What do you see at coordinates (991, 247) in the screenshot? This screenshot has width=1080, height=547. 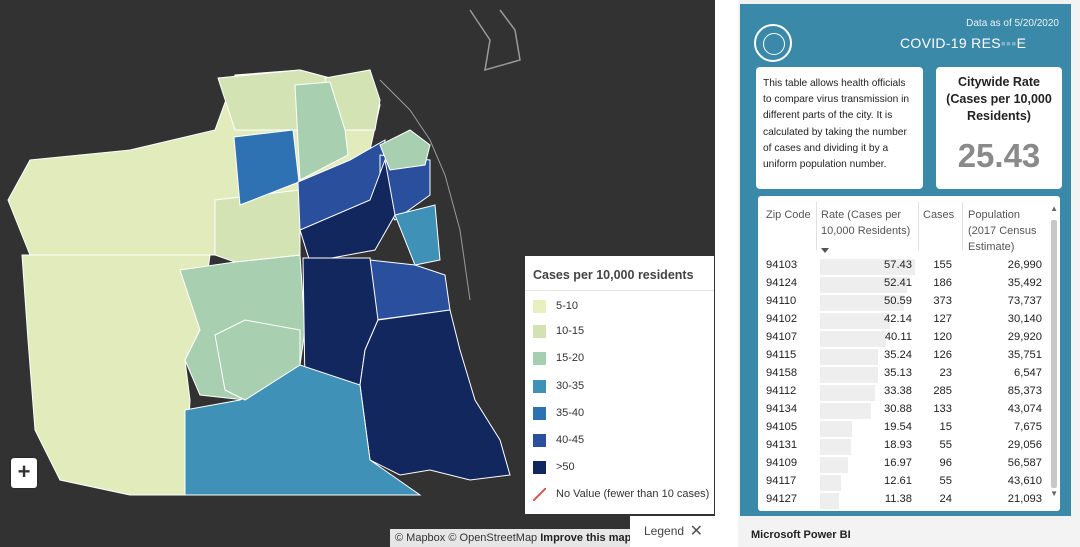 I see `col-header-pop-line3: Estimate)` at bounding box center [991, 247].